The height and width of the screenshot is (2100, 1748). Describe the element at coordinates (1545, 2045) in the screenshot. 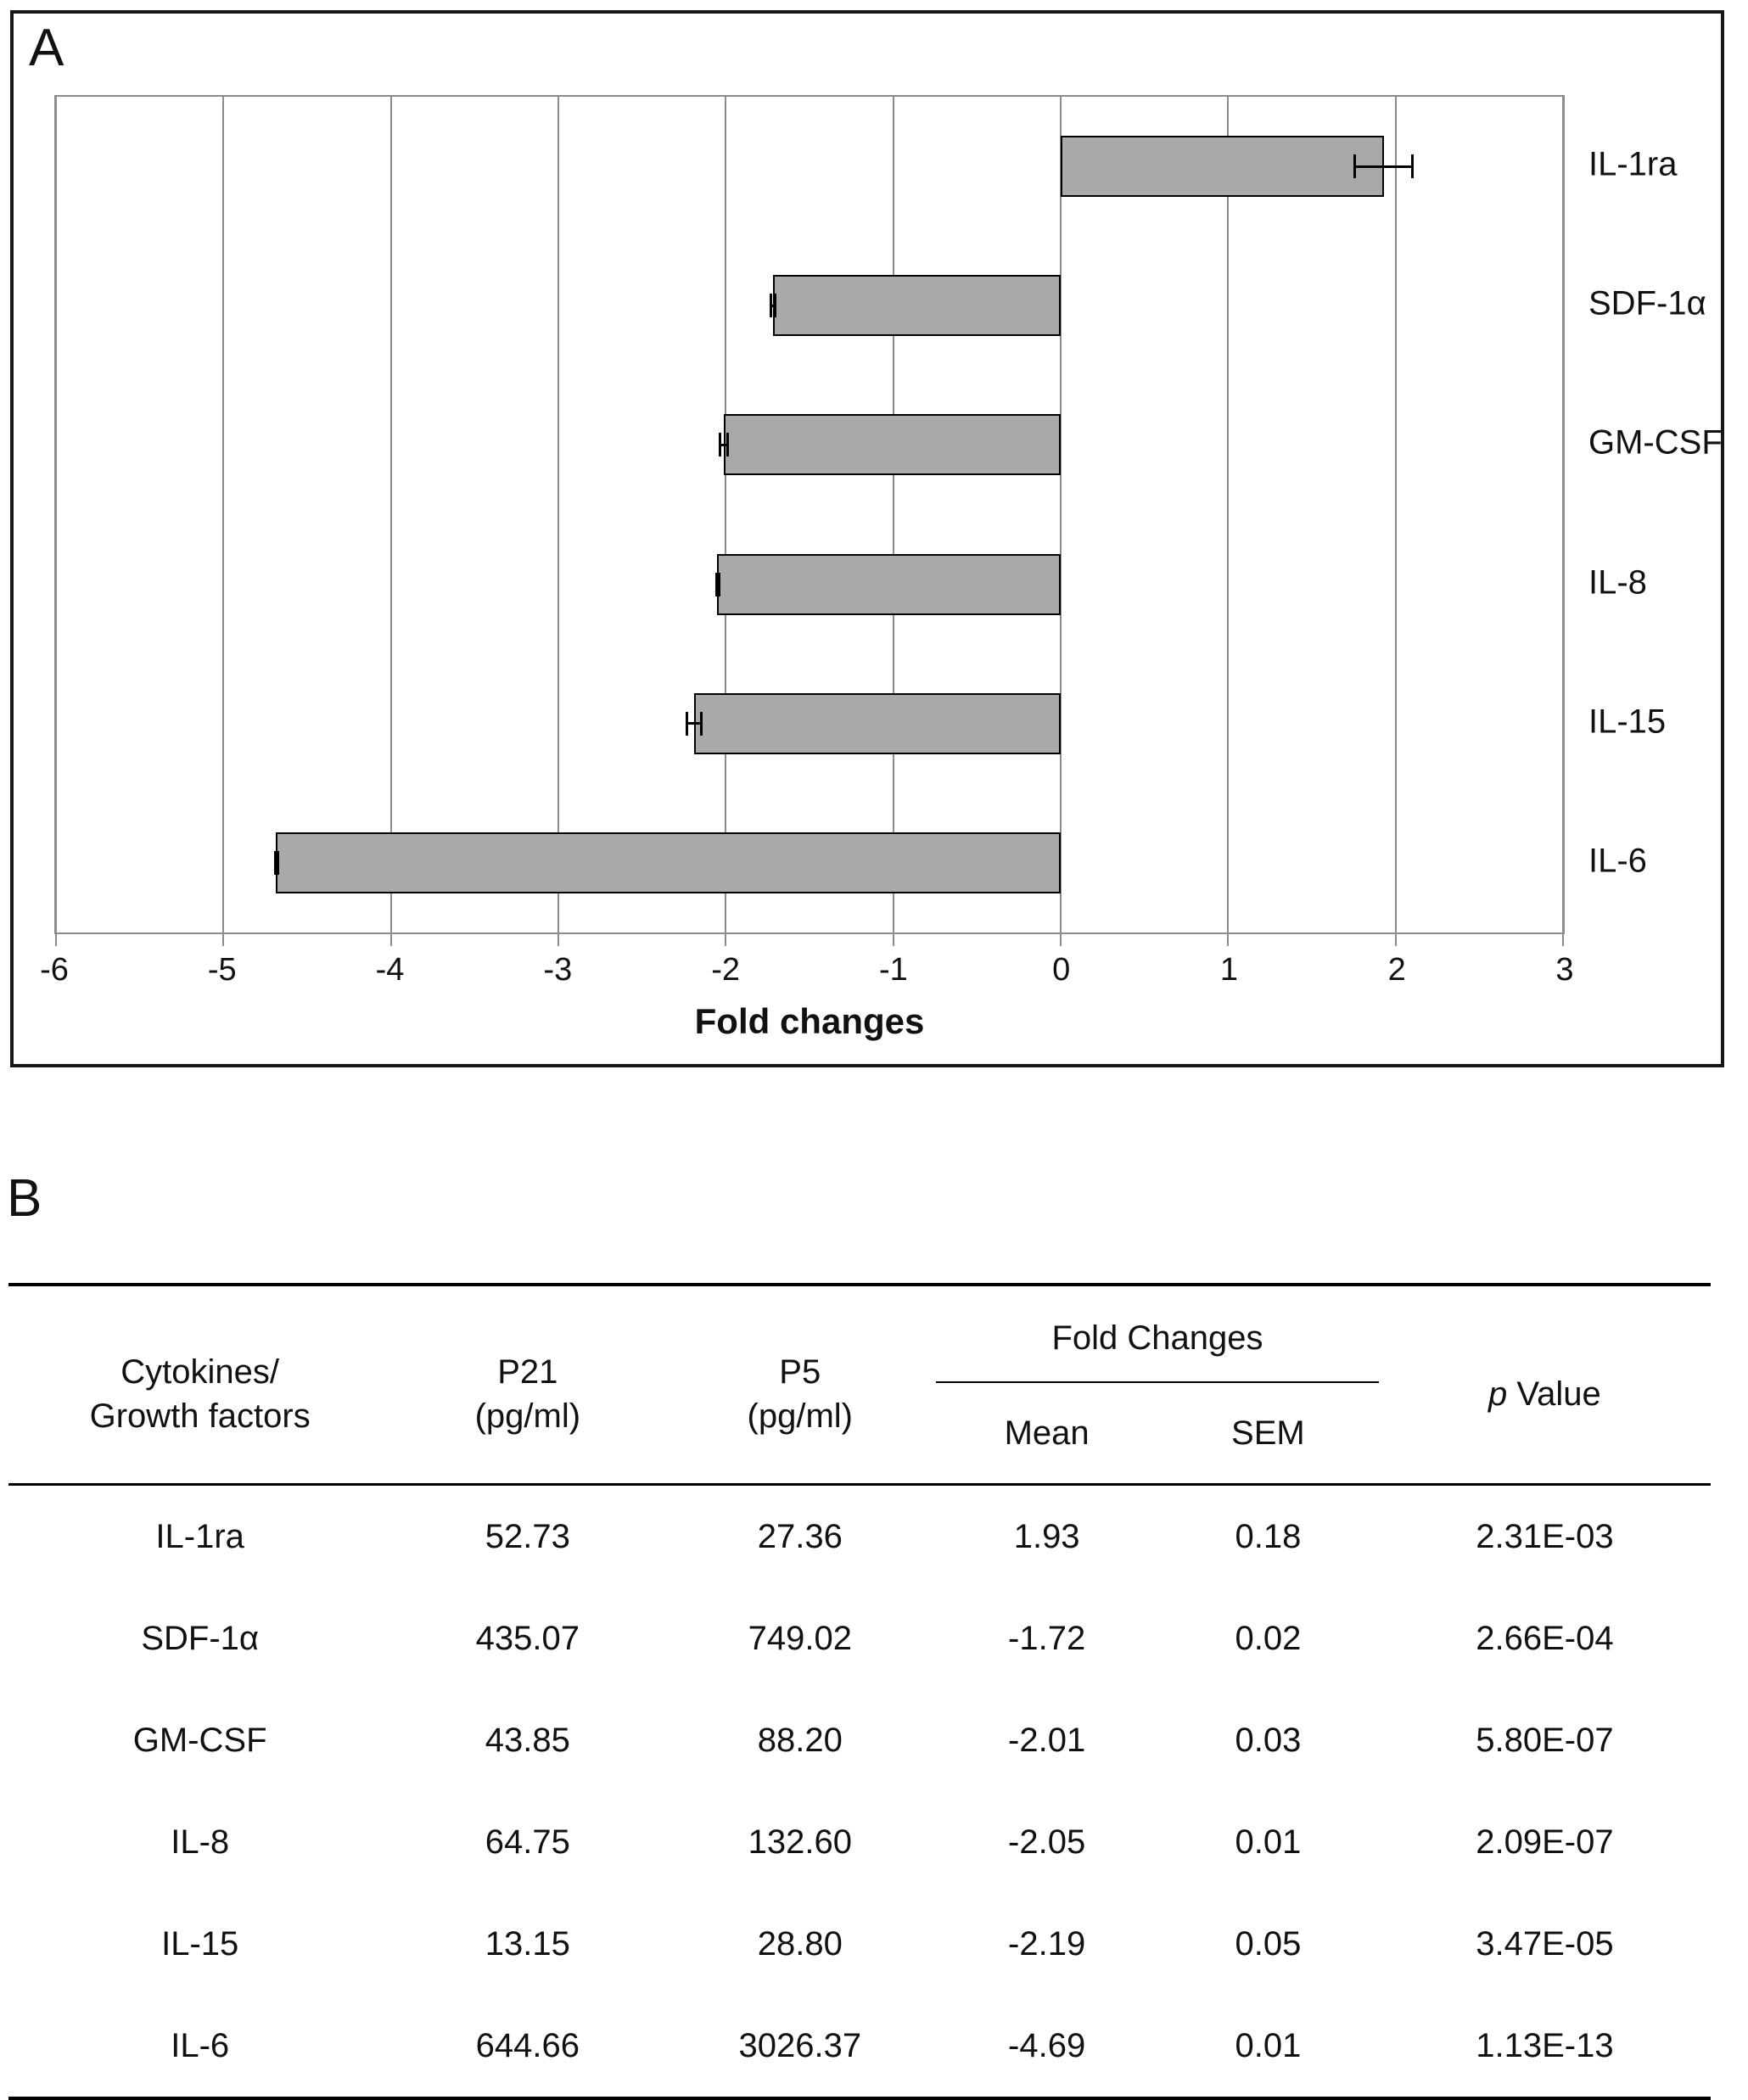

I see `cell-p: 1.13E-13` at that location.